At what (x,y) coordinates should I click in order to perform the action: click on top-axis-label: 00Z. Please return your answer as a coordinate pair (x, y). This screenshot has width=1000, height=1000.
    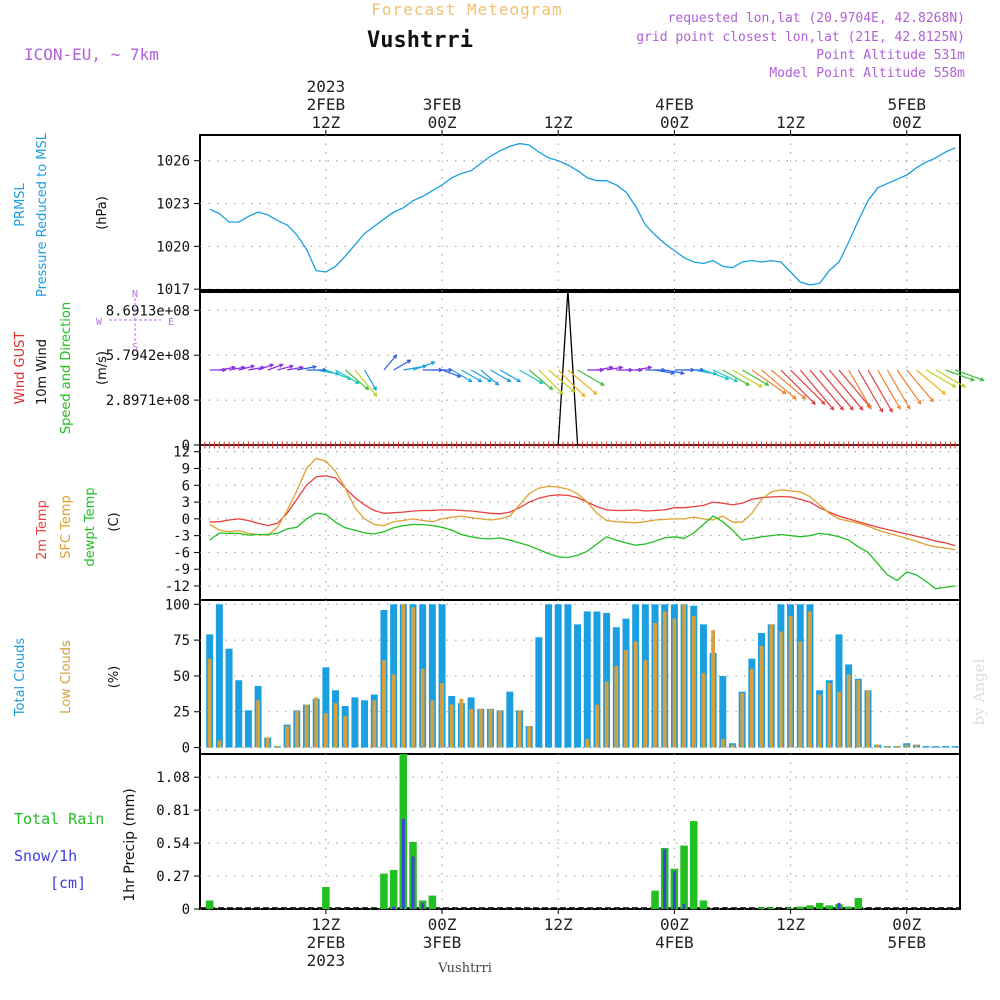
    Looking at the image, I should click on (442, 122).